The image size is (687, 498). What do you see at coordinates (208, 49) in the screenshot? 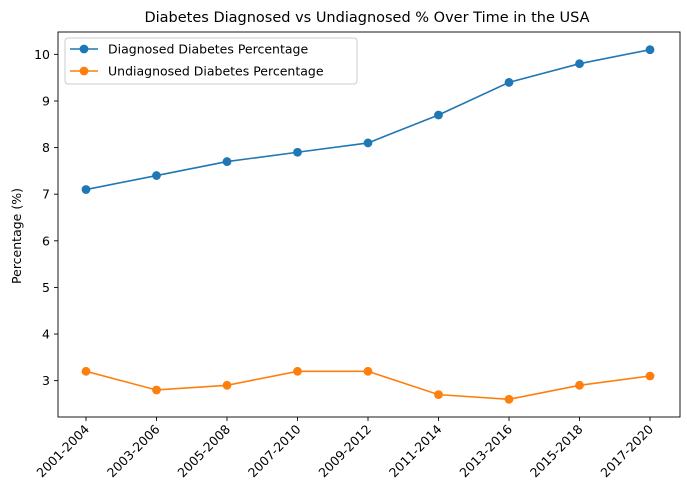
I see `legend-label: Diagnosed Diabetes Percentage` at bounding box center [208, 49].